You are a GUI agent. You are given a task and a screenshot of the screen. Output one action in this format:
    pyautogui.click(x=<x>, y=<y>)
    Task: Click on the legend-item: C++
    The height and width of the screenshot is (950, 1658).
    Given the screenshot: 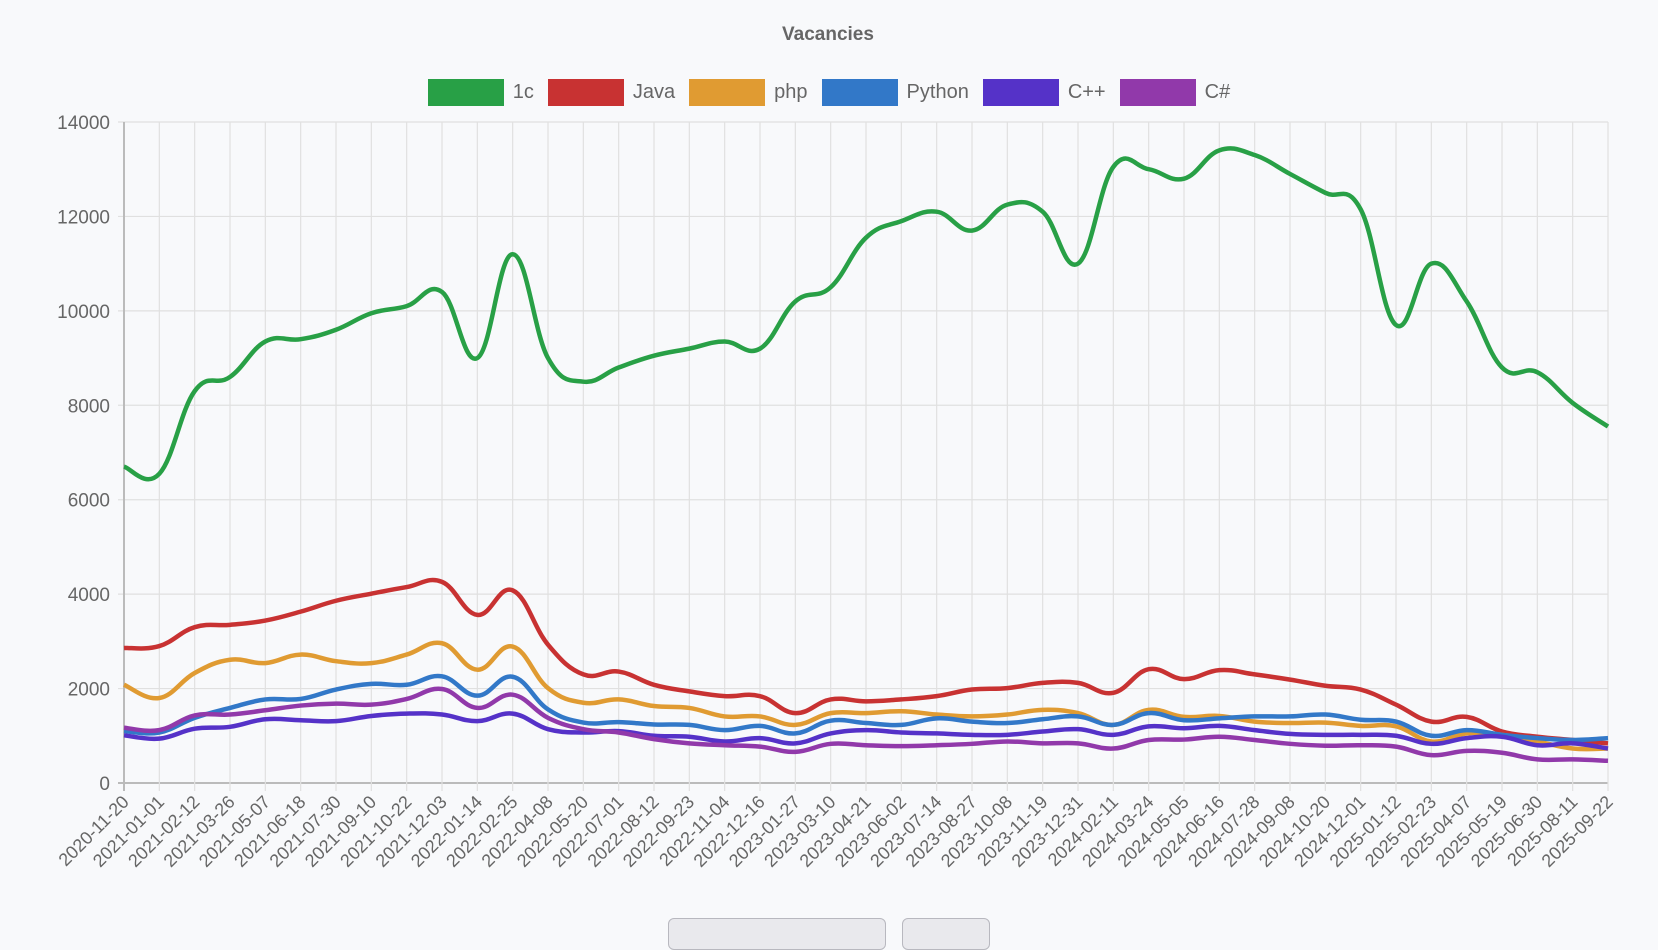 What is the action you would take?
    pyautogui.click(x=1044, y=92)
    